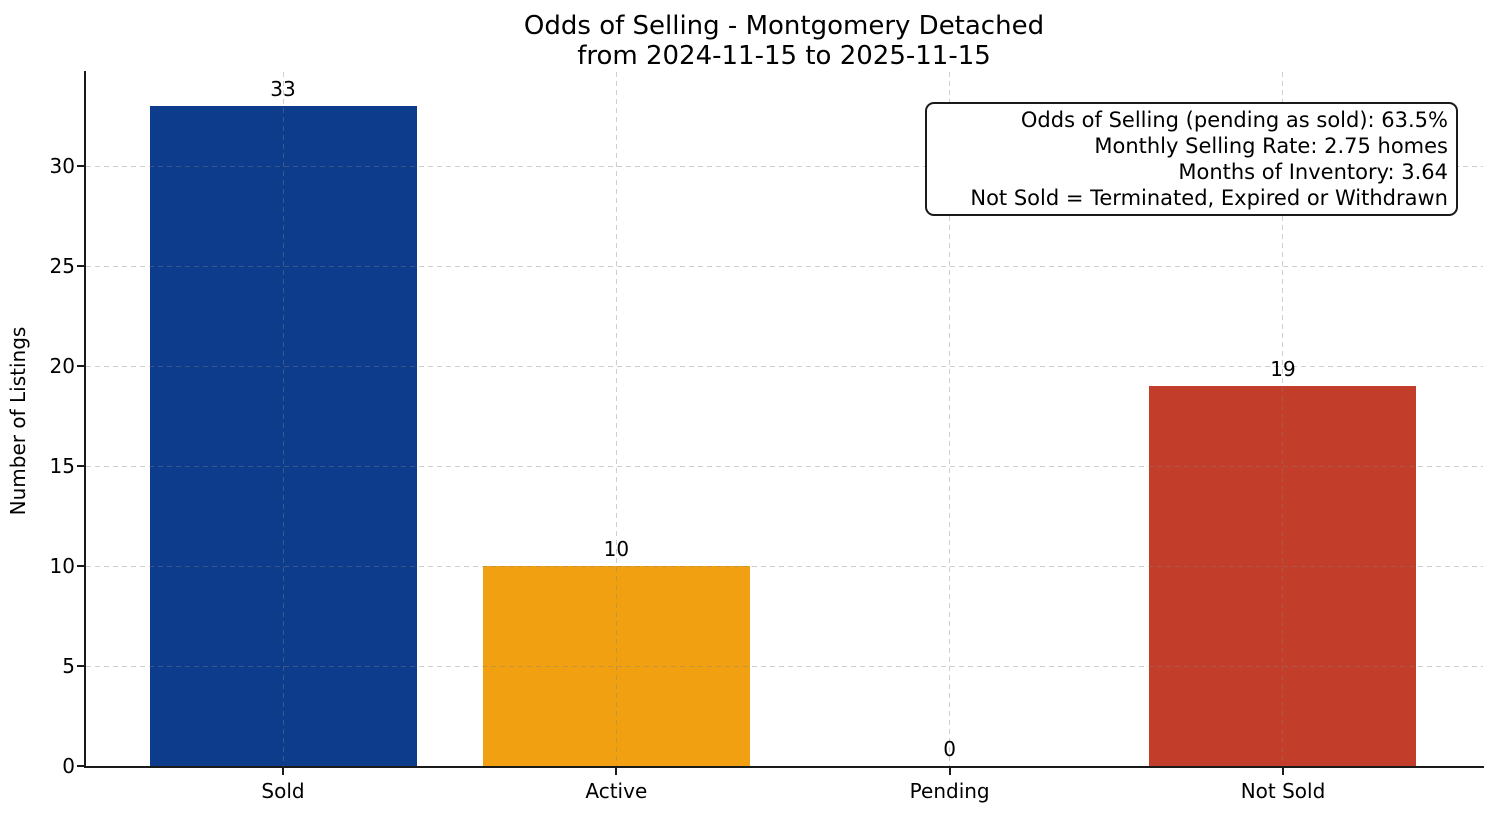  I want to click on y-tick-label: 20, so click(62, 366).